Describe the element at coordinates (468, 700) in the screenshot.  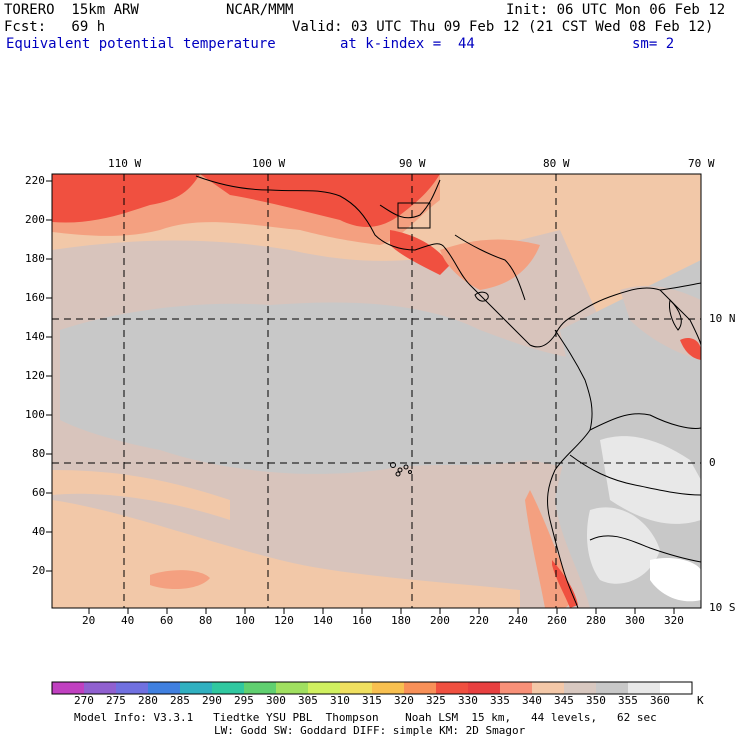
I see `colorbar-value: 330` at that location.